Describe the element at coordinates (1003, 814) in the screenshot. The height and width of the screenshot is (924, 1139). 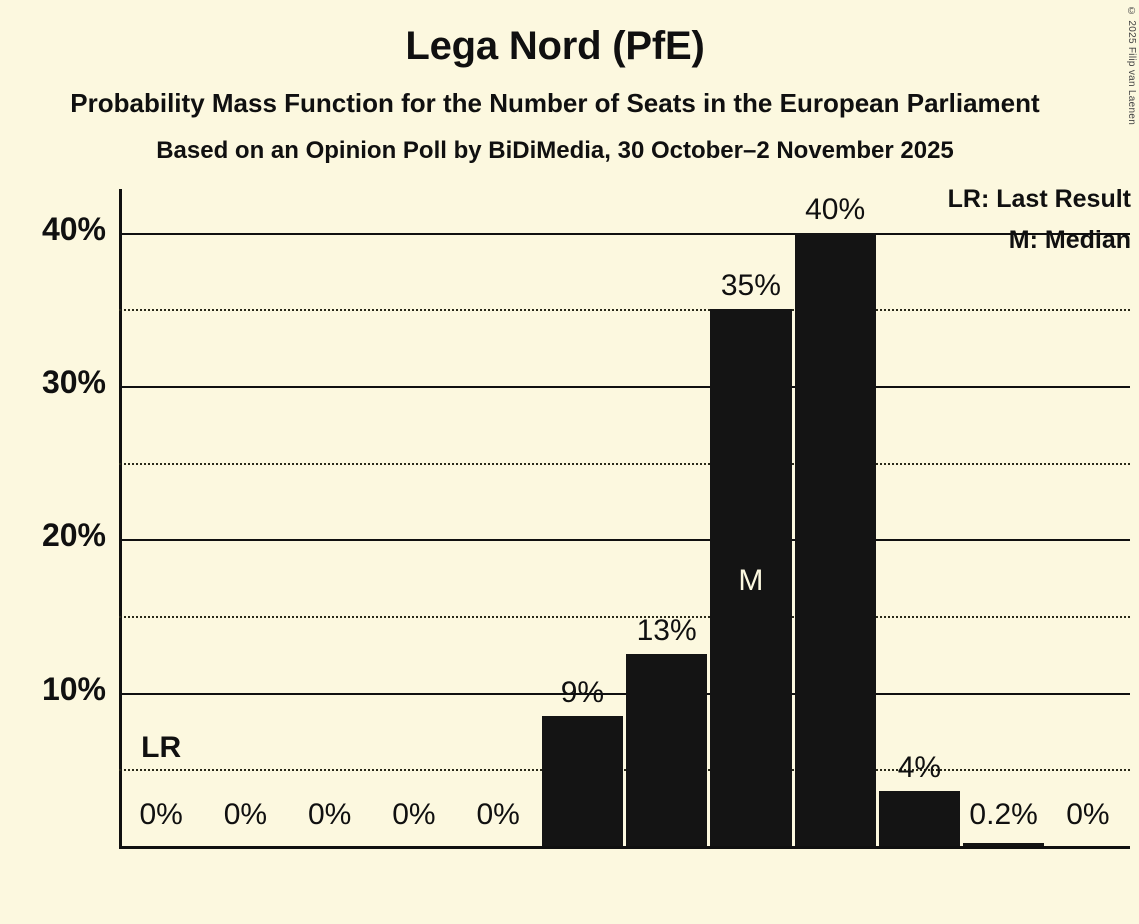
I see `bar-value-label: 0.2%` at that location.